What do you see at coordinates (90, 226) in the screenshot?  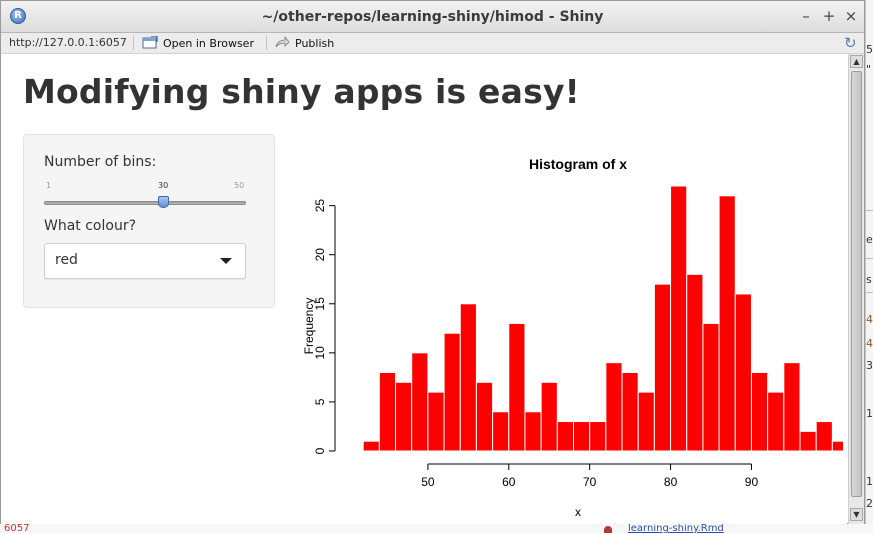 I see `colour-label: What colour?` at bounding box center [90, 226].